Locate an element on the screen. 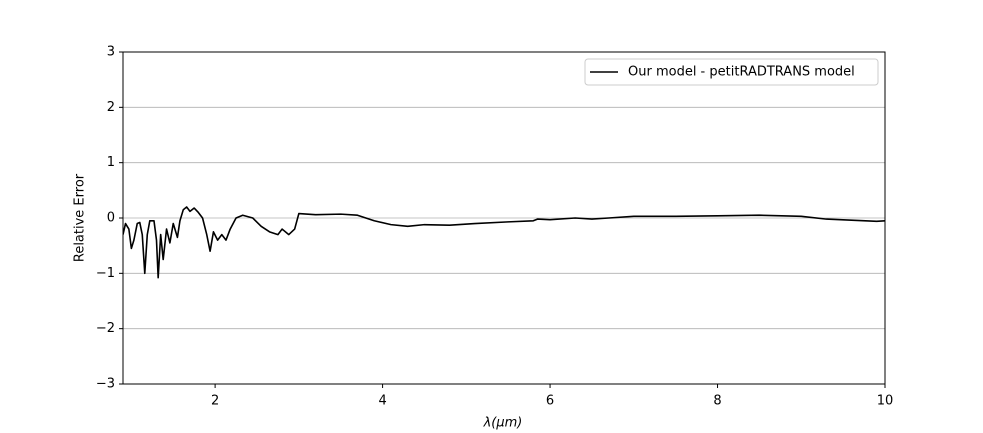 This screenshot has width=983, height=433. data-line is located at coordinates (504, 242).